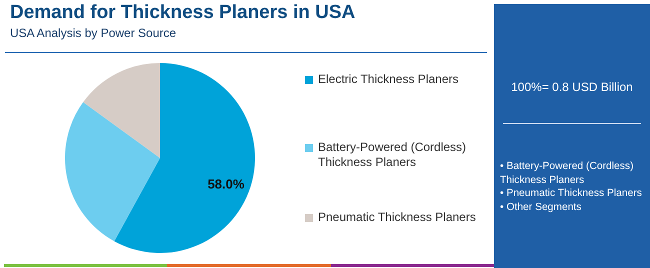  Describe the element at coordinates (571, 193) in the screenshot. I see `text: • Pneumatic Thickness Planers` at that location.